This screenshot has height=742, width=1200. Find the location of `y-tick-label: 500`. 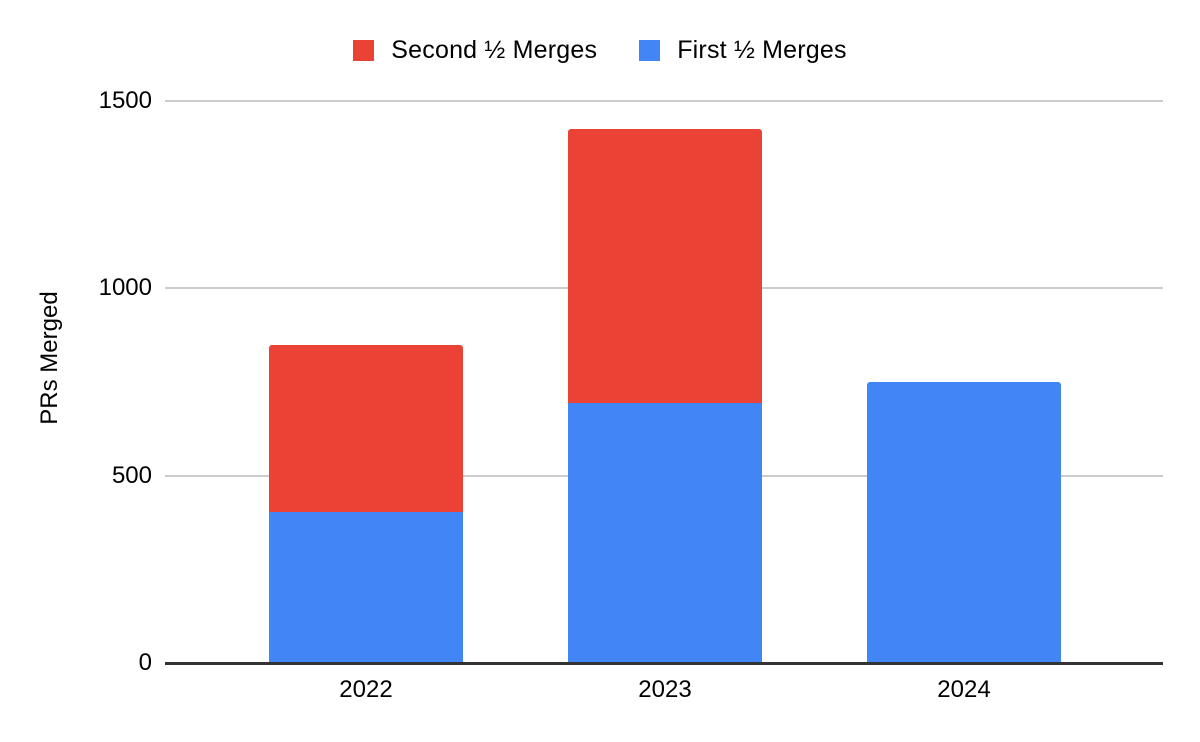

y-tick-label: 500 is located at coordinates (131, 475).